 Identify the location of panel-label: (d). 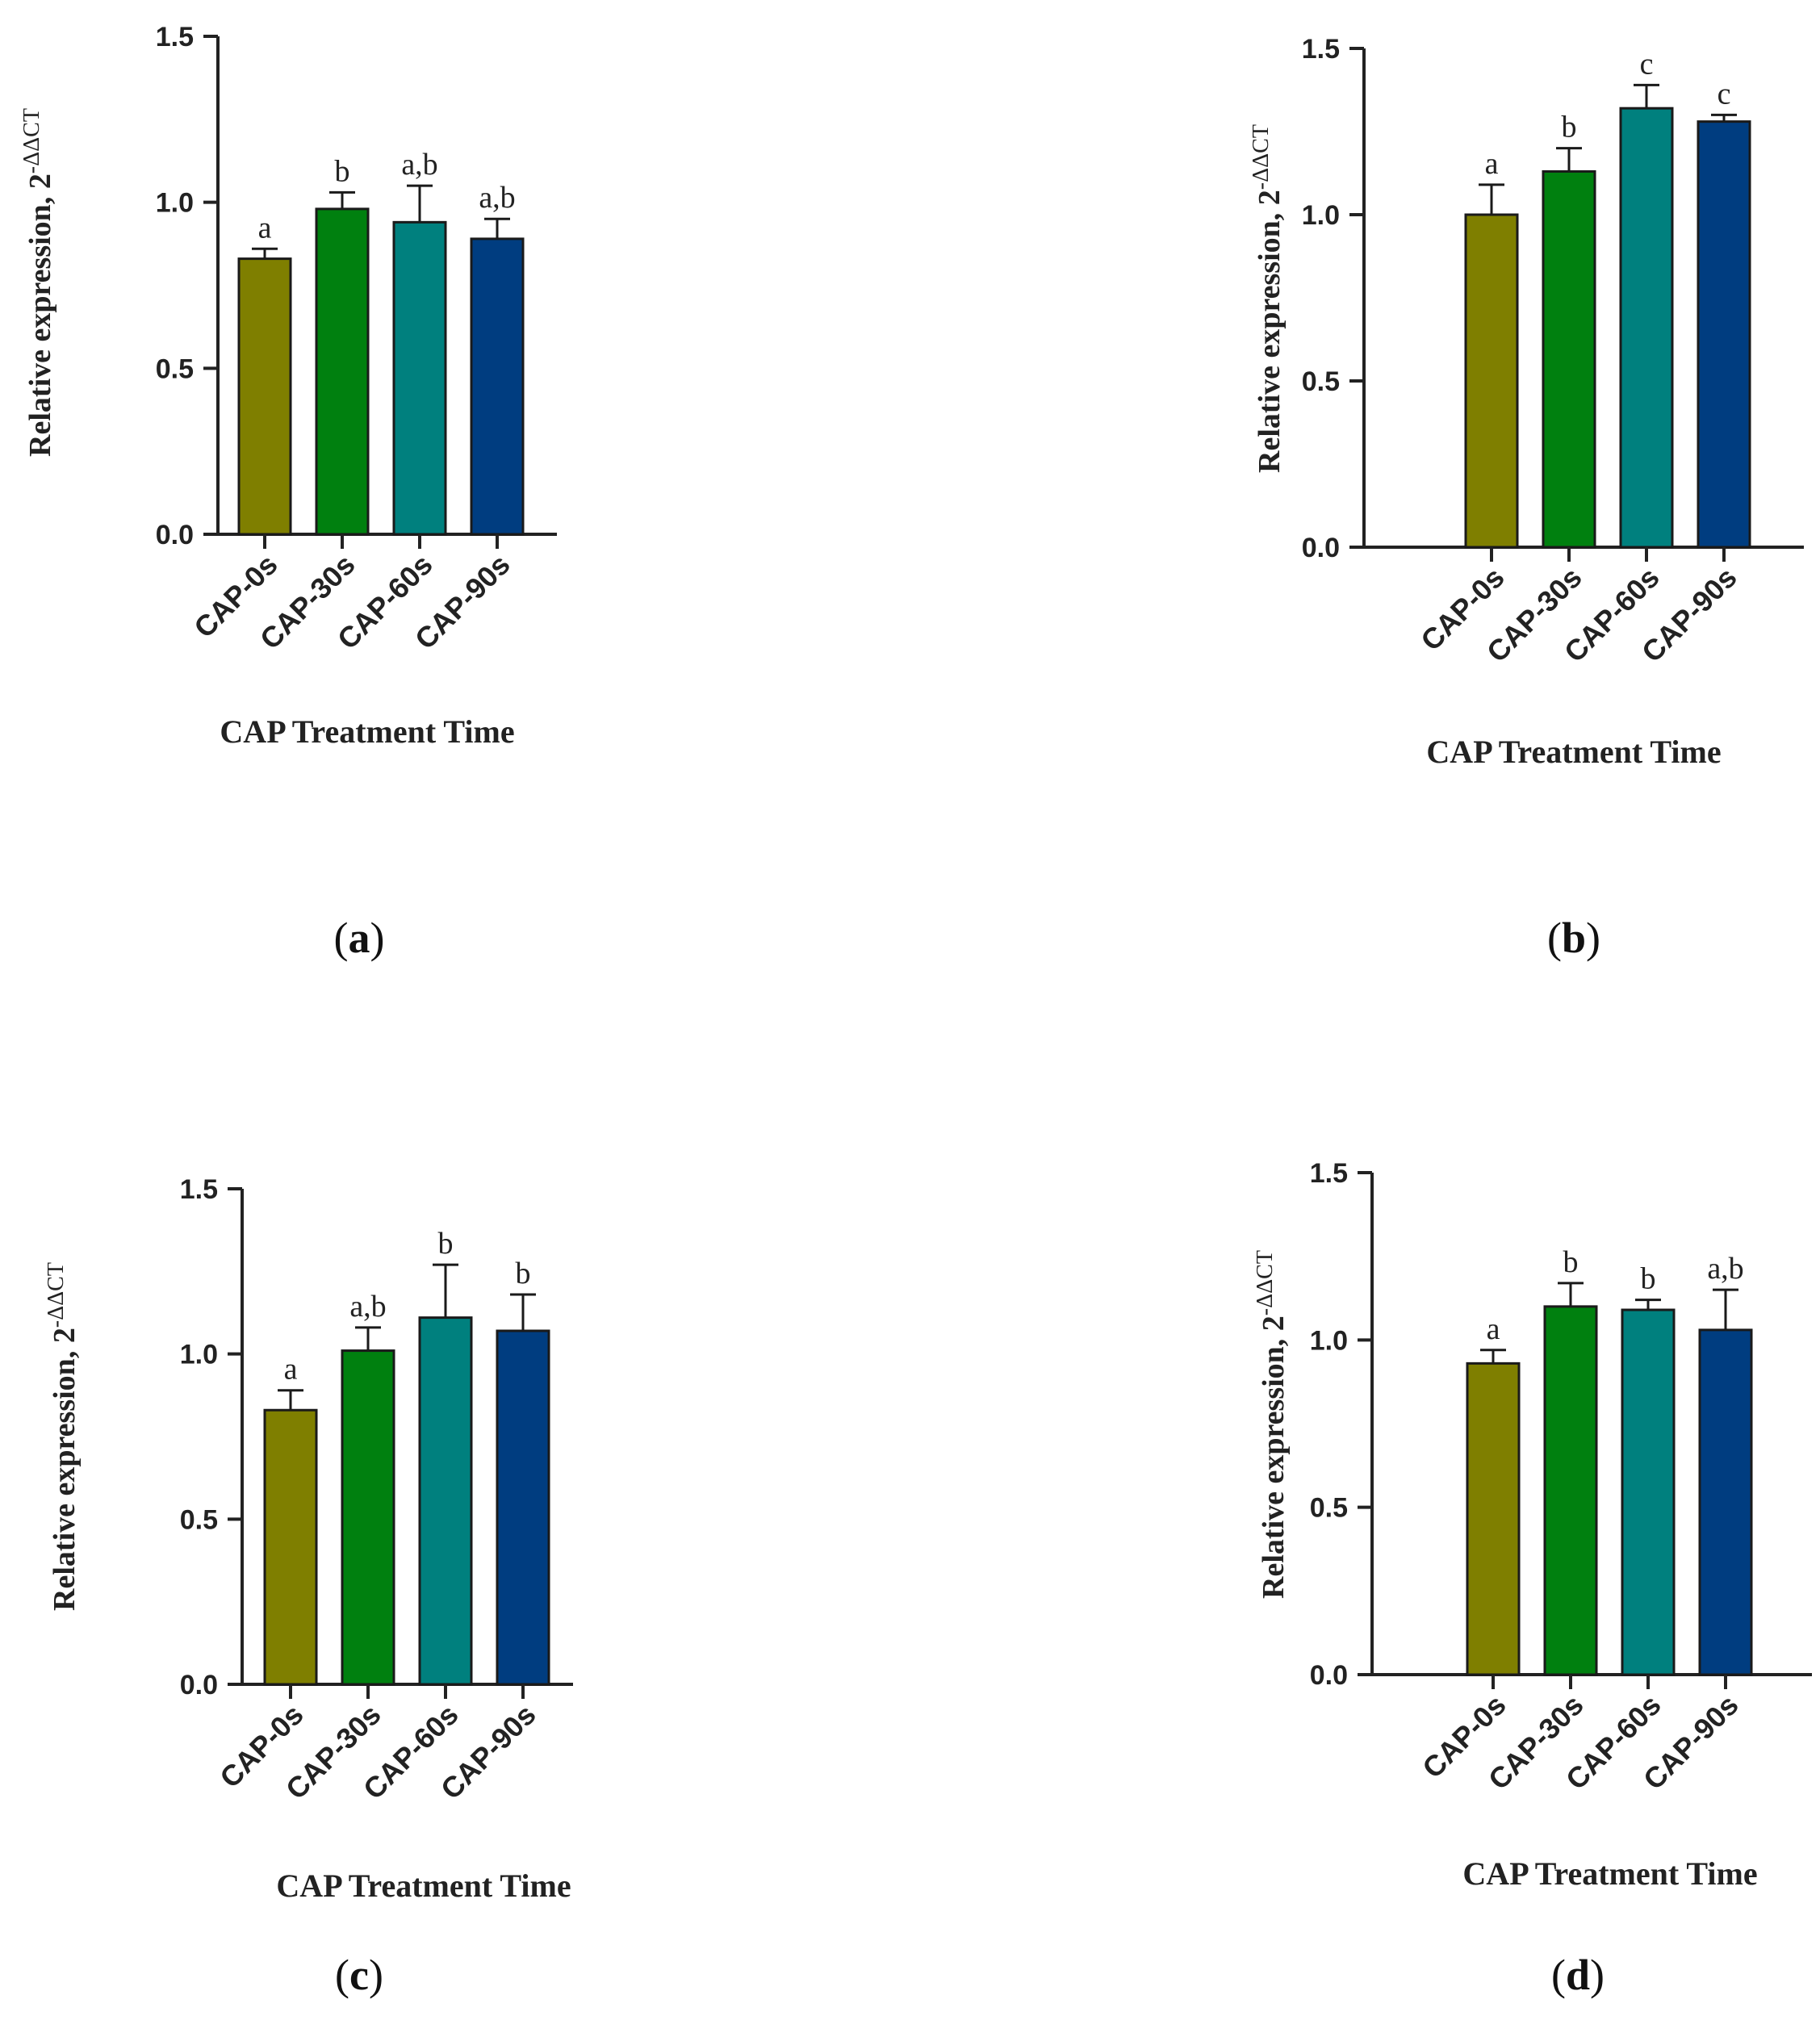
(1578, 1975).